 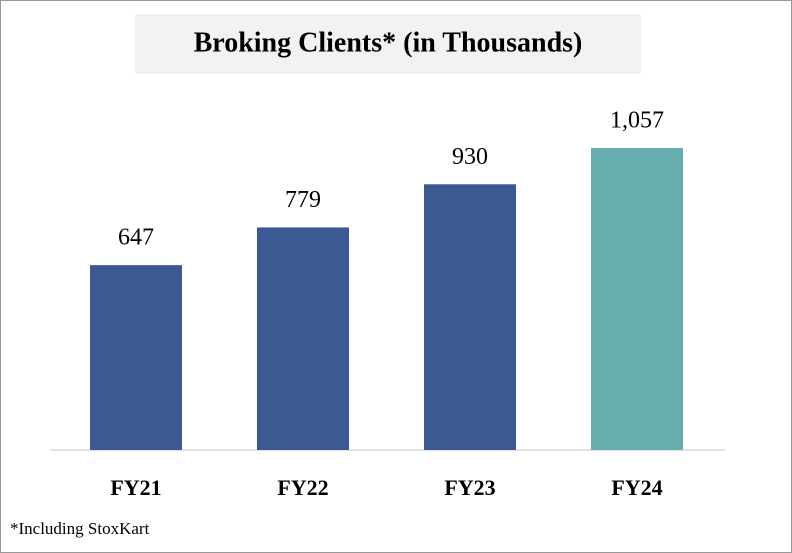 I want to click on value-label: 647, so click(x=136, y=238).